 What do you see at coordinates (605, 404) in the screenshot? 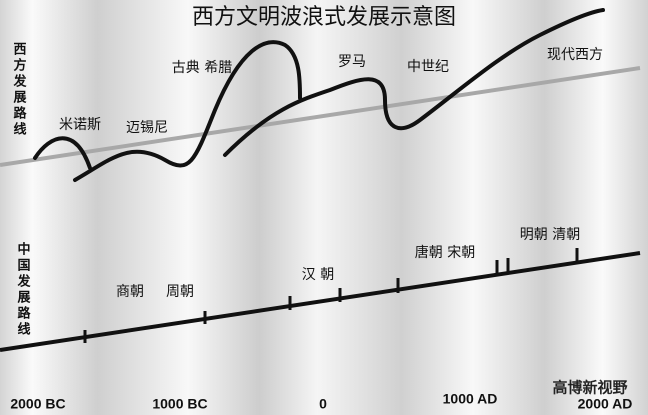
I see `timeline-label: 2000 AD` at bounding box center [605, 404].